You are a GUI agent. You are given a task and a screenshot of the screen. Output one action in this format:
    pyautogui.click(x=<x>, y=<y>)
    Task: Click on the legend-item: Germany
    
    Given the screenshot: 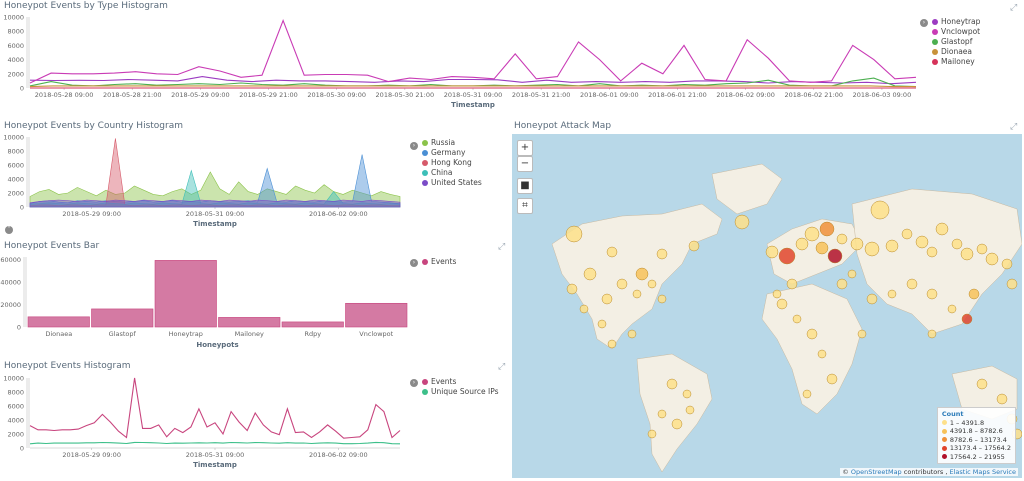 What is the action you would take?
    pyautogui.click(x=452, y=153)
    